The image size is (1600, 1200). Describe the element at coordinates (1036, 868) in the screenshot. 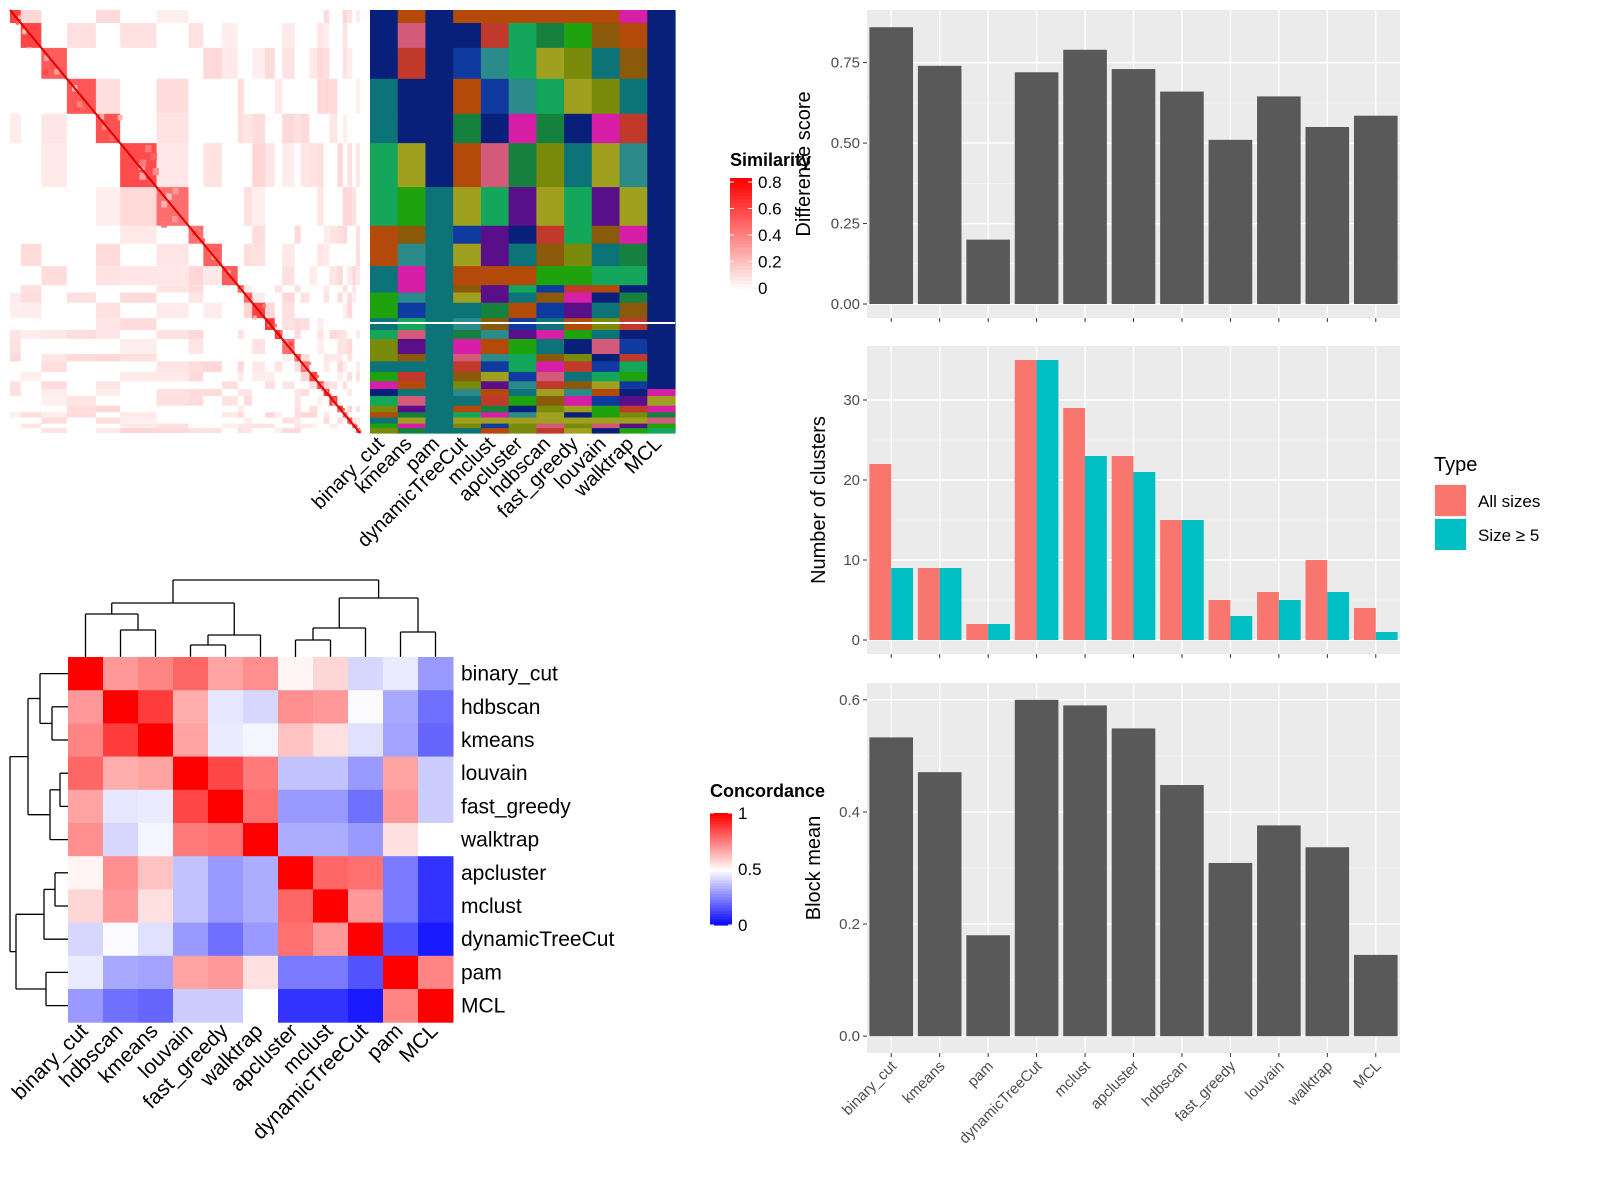

I see `bar` at that location.